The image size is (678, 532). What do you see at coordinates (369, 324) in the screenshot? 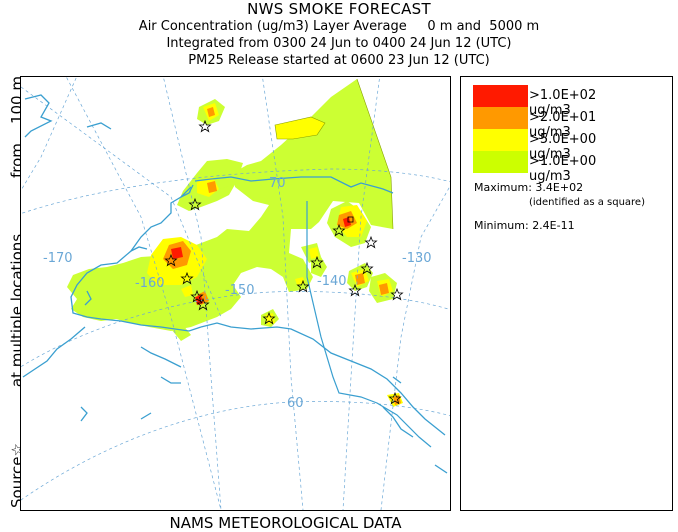
I see `border-line` at bounding box center [369, 324].